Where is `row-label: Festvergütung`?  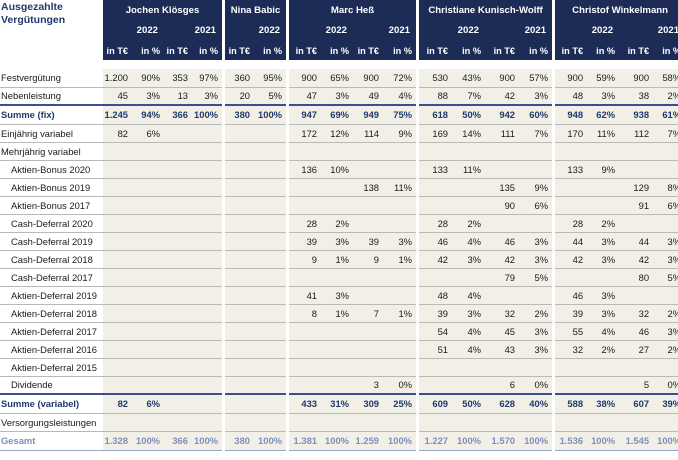
row-label: Festvergütung is located at coordinates (51, 78).